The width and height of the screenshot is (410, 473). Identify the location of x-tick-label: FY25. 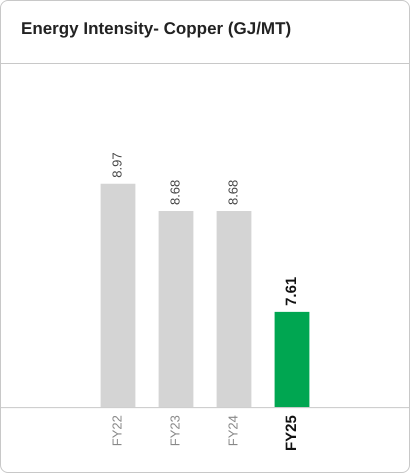
(291, 433).